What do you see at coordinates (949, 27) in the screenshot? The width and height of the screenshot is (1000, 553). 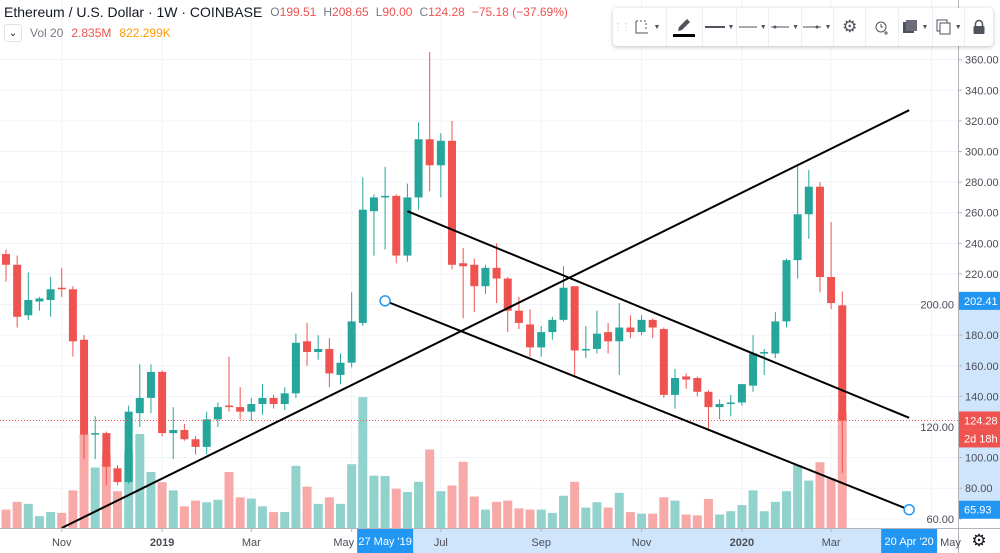 I see `clone-button: ▼` at bounding box center [949, 27].